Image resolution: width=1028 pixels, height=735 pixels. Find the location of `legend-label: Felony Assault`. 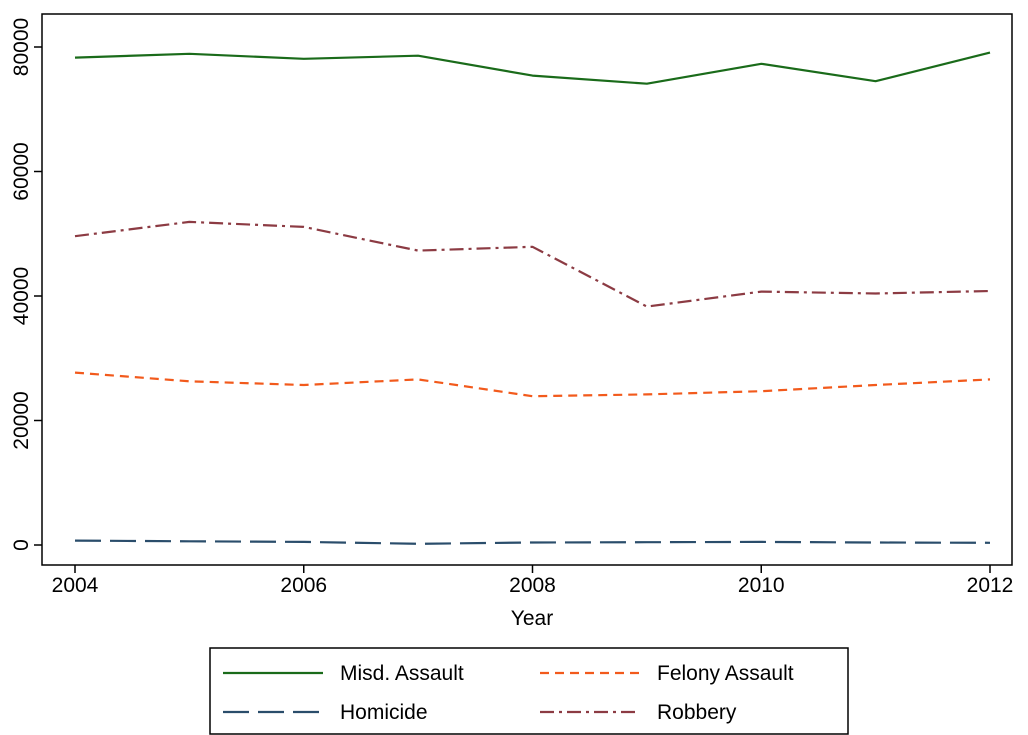

legend-label: Felony Assault is located at coordinates (725, 673).